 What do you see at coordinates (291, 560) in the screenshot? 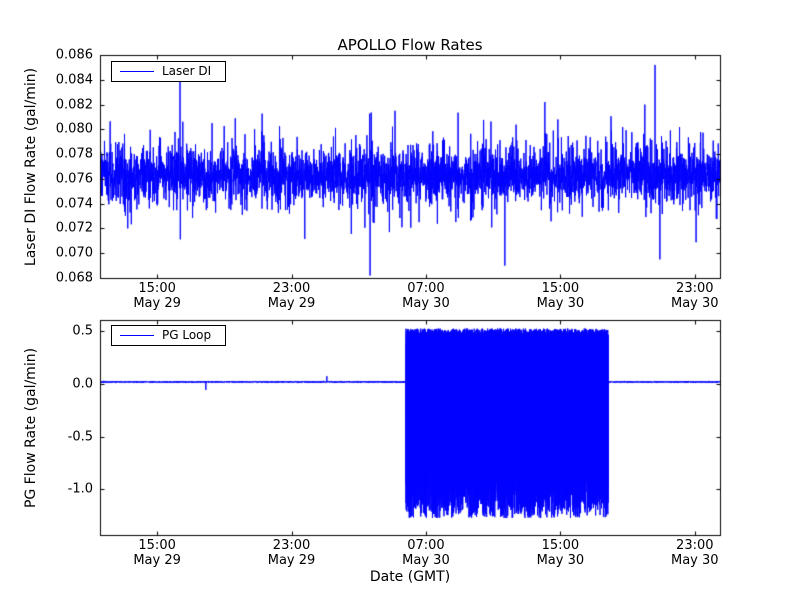
I see `x-tick-date-1-1: May 29` at bounding box center [291, 560].